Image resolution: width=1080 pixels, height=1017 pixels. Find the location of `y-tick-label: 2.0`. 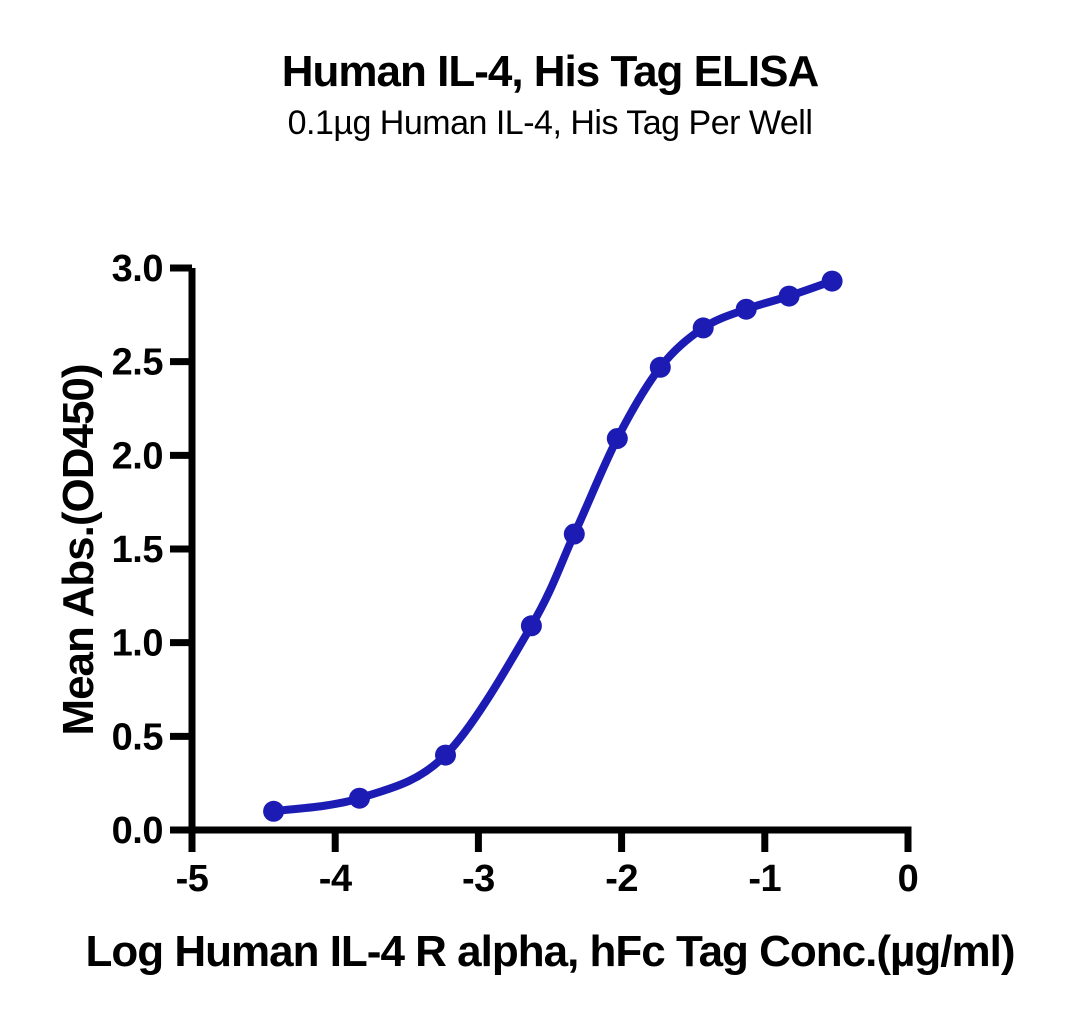

y-tick-label: 2.0 is located at coordinates (137, 456).